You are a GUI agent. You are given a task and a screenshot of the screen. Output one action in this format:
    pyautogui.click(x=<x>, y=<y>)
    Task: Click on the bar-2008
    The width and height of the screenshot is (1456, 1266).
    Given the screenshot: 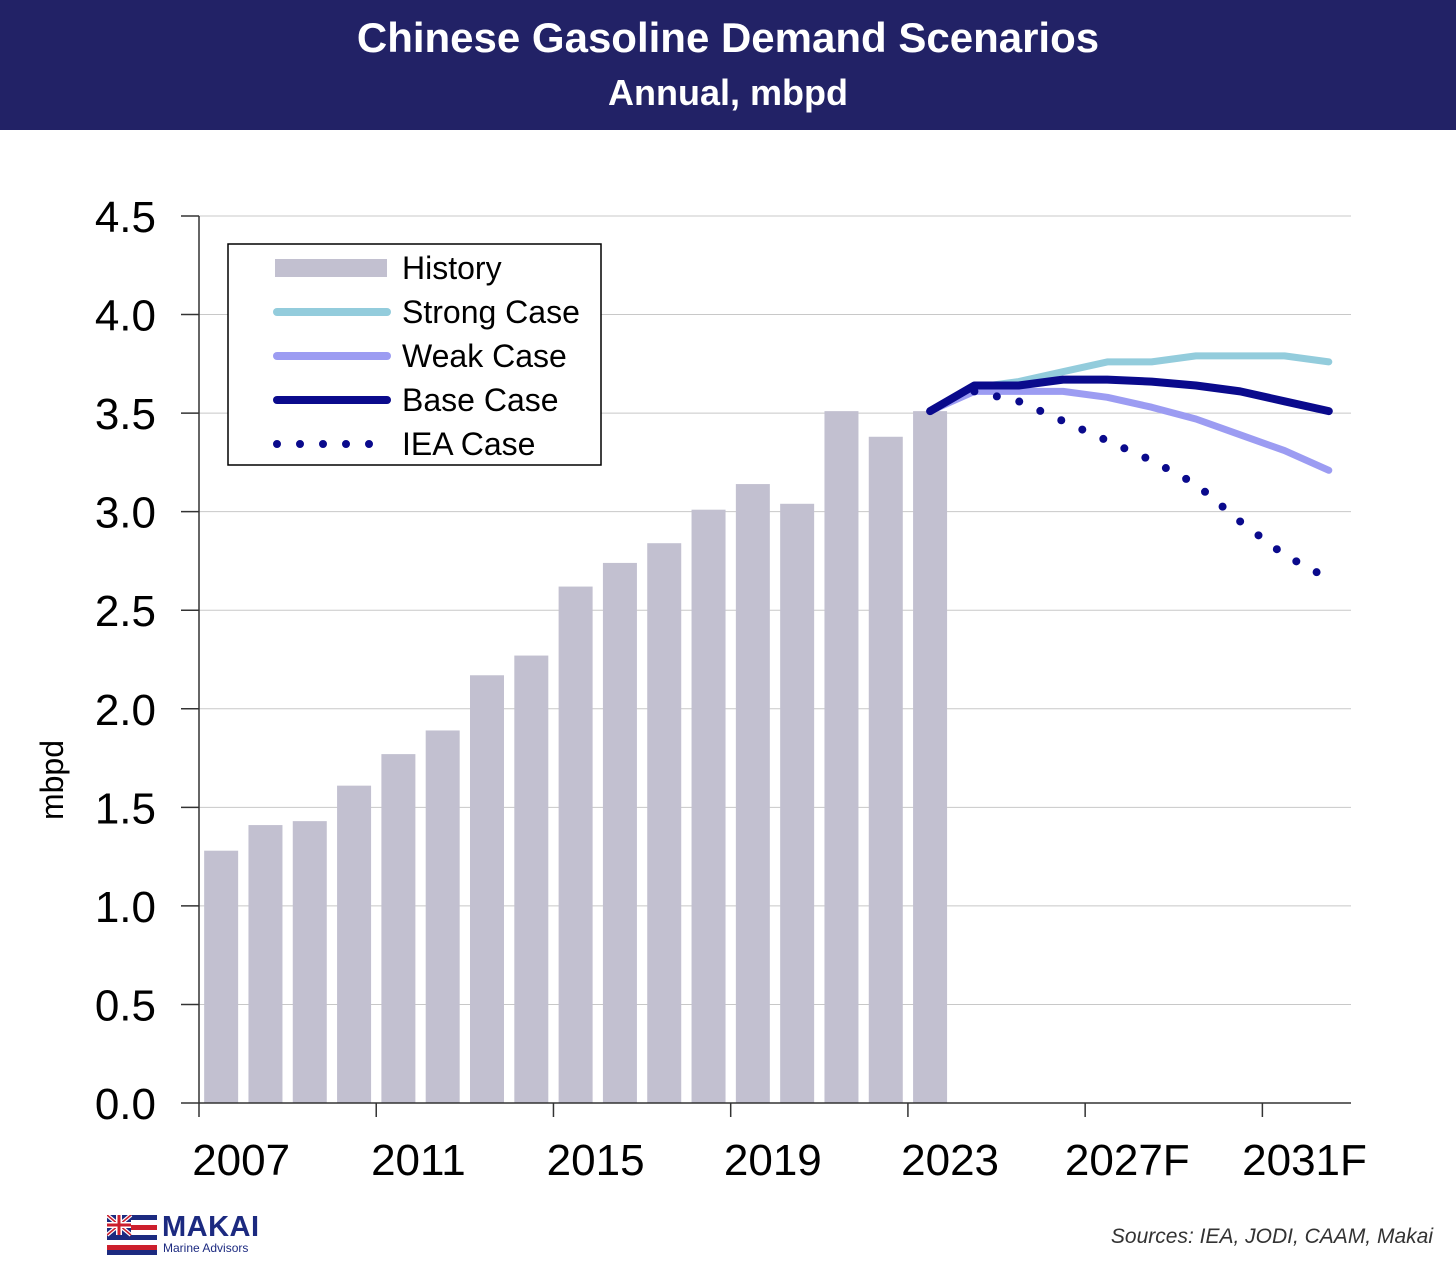 What is the action you would take?
    pyautogui.click(x=265, y=964)
    